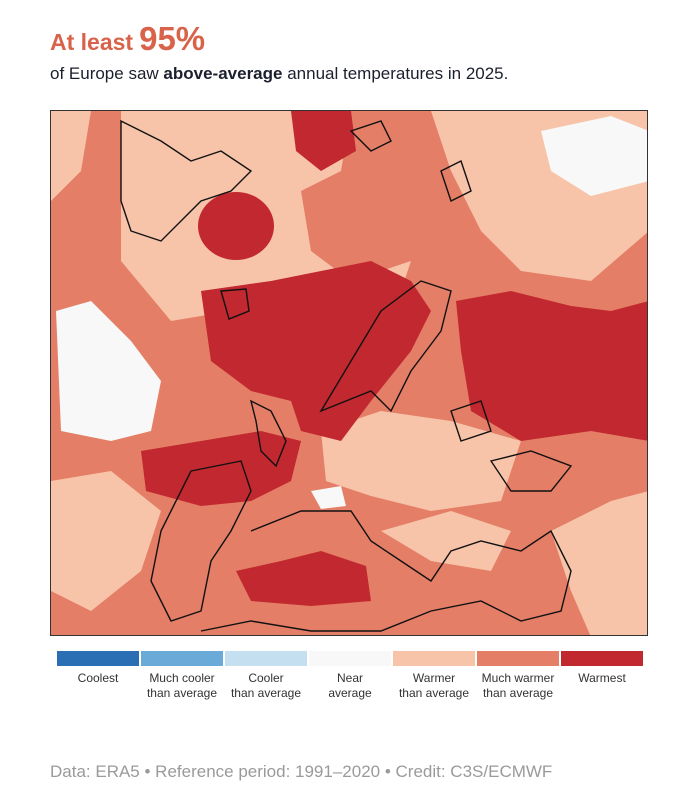 The width and height of the screenshot is (696, 800). What do you see at coordinates (395, 73) in the screenshot?
I see `subtitle-post: annual temperatures in 2025.` at bounding box center [395, 73].